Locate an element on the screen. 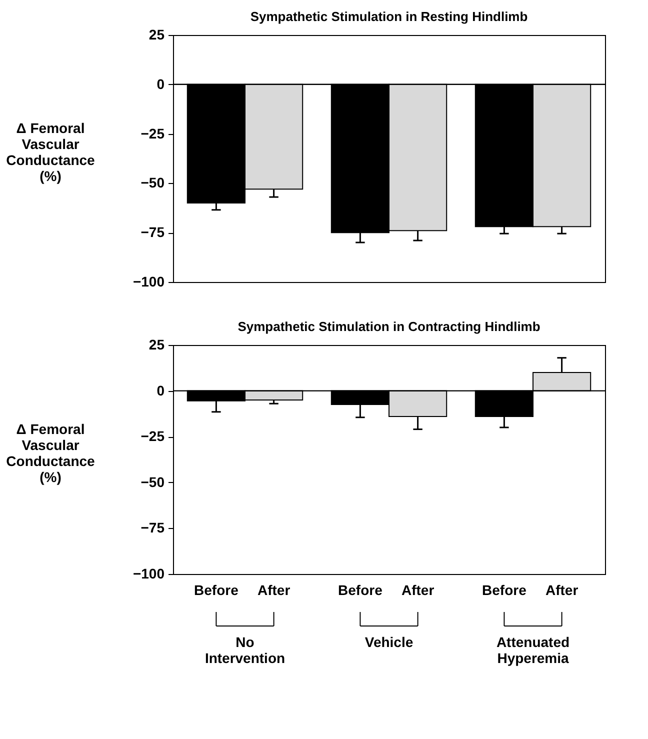  chart-title: Sympathetic Stimulation in Contracting Hindlimb is located at coordinates (389, 326).